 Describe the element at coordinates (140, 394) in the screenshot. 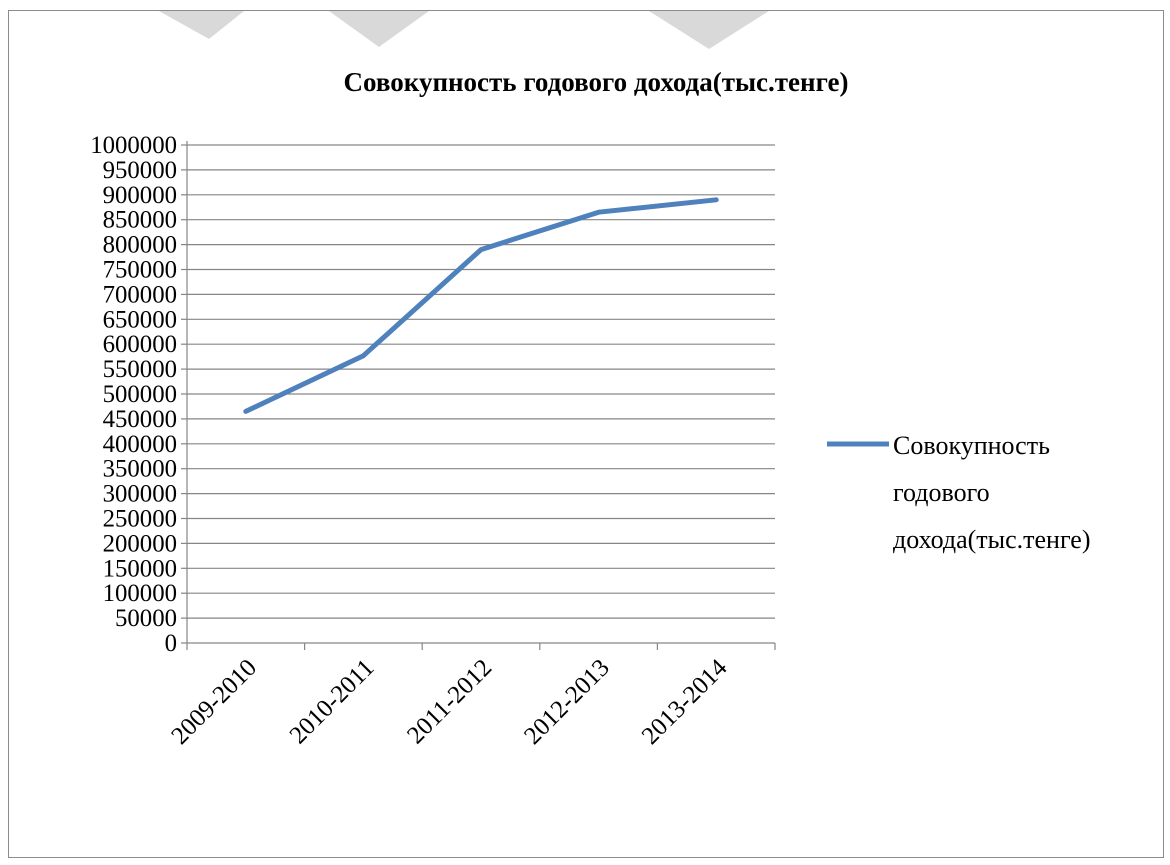

I see `y-tick-label: 500000` at that location.